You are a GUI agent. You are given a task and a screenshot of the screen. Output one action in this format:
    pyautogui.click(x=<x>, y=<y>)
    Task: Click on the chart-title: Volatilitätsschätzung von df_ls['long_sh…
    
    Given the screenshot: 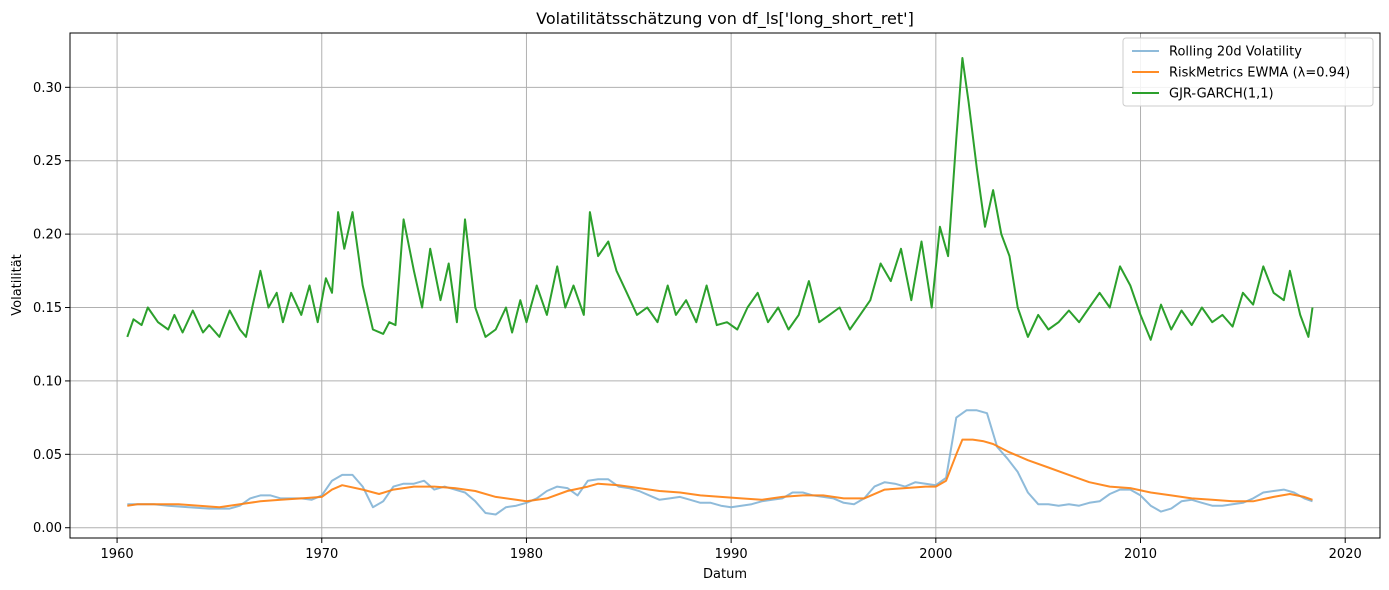 What is the action you would take?
    pyautogui.click(x=725, y=19)
    